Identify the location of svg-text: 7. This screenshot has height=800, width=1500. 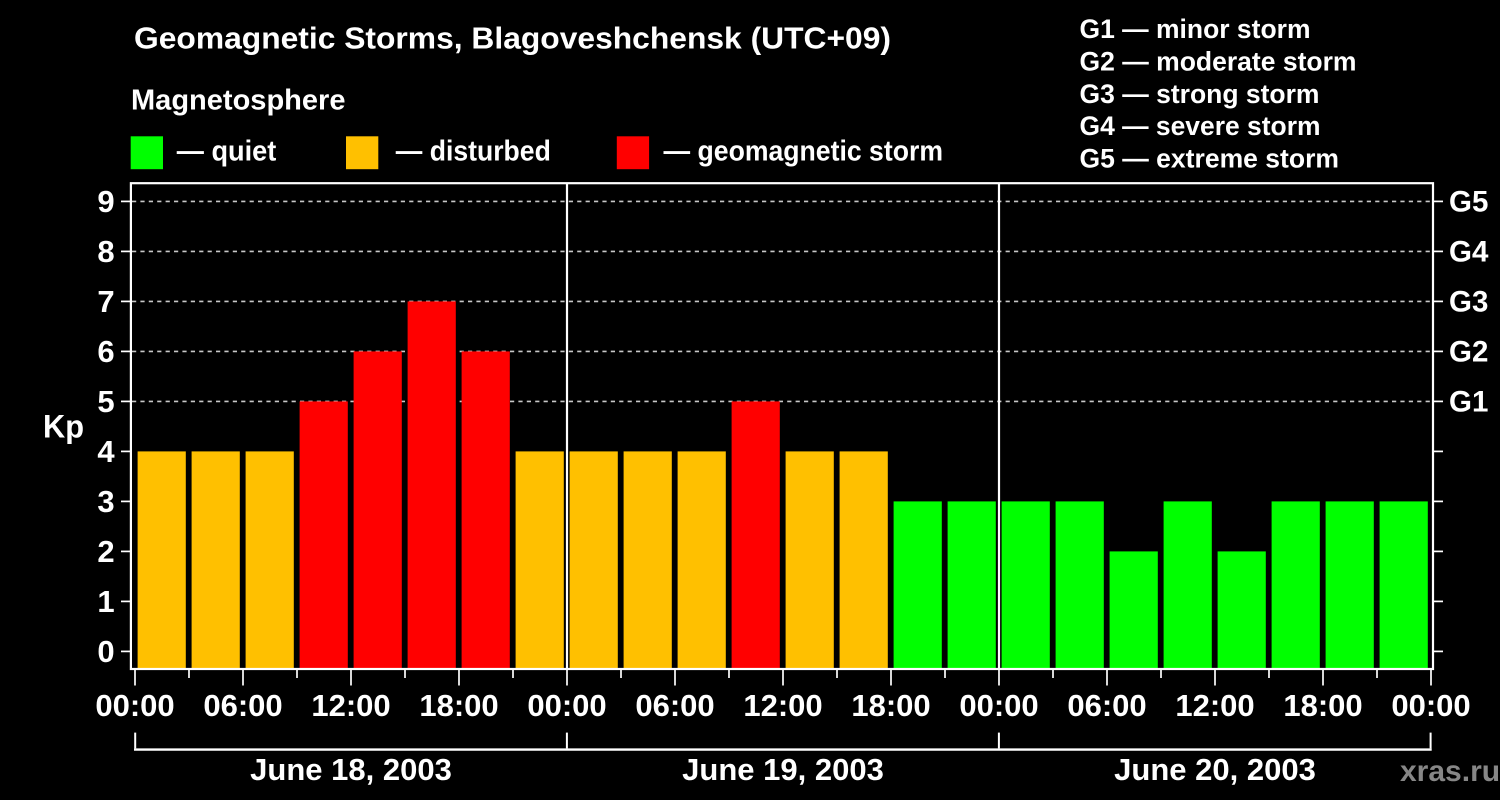
(105, 301).